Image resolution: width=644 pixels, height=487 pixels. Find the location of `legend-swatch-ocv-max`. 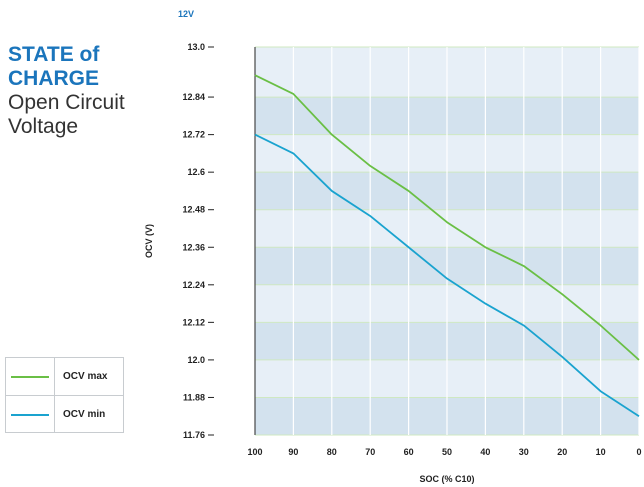

legend-swatch-ocv-max is located at coordinates (30, 376).